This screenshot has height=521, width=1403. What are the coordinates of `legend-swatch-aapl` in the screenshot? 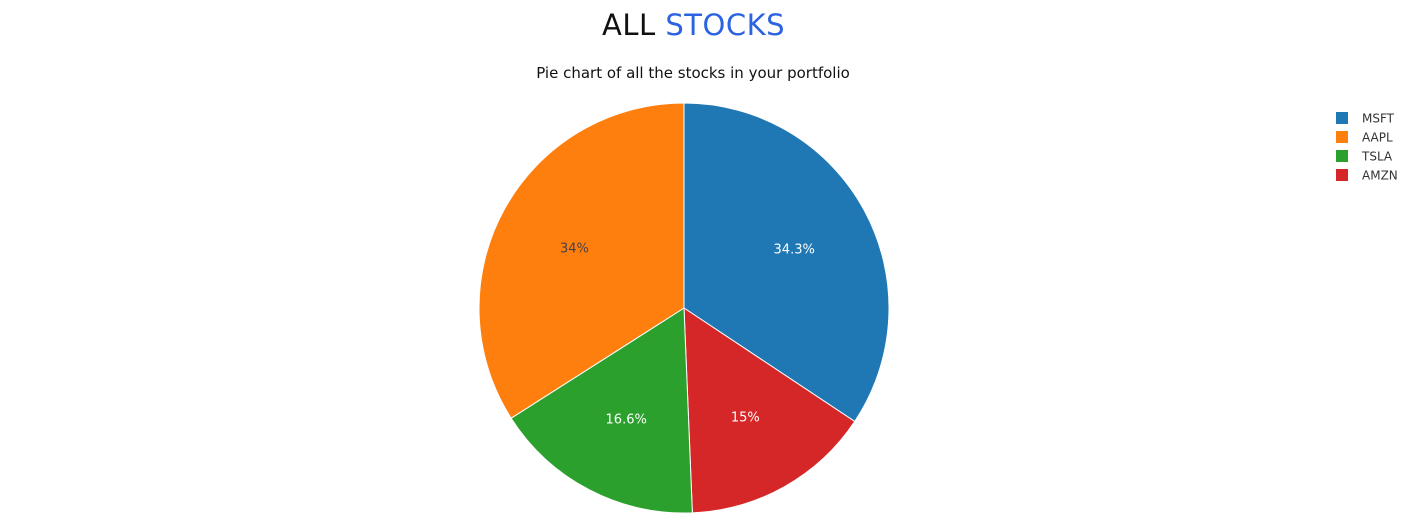 It's located at (1342, 137).